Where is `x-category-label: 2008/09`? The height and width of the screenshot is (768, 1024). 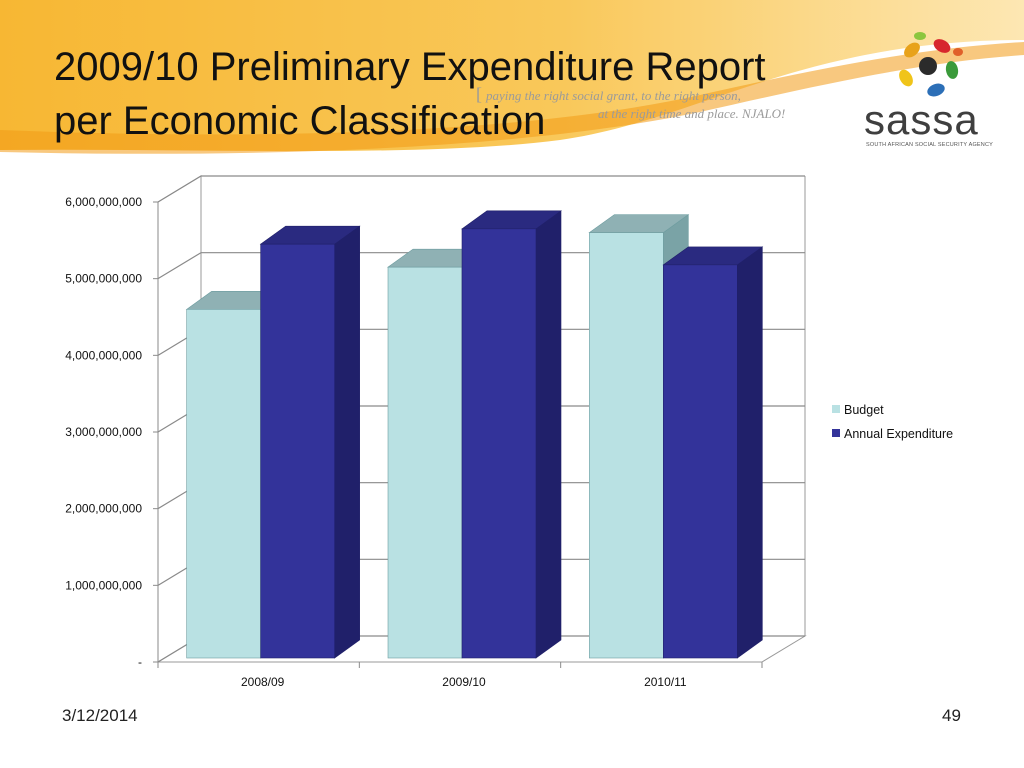 x-category-label: 2008/09 is located at coordinates (263, 682).